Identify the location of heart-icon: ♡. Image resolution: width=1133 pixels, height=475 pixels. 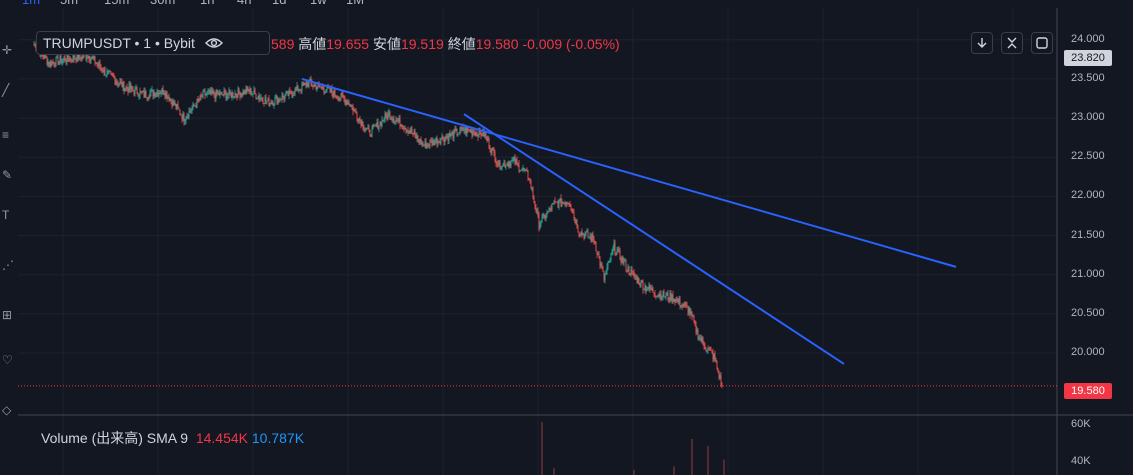
(7, 360).